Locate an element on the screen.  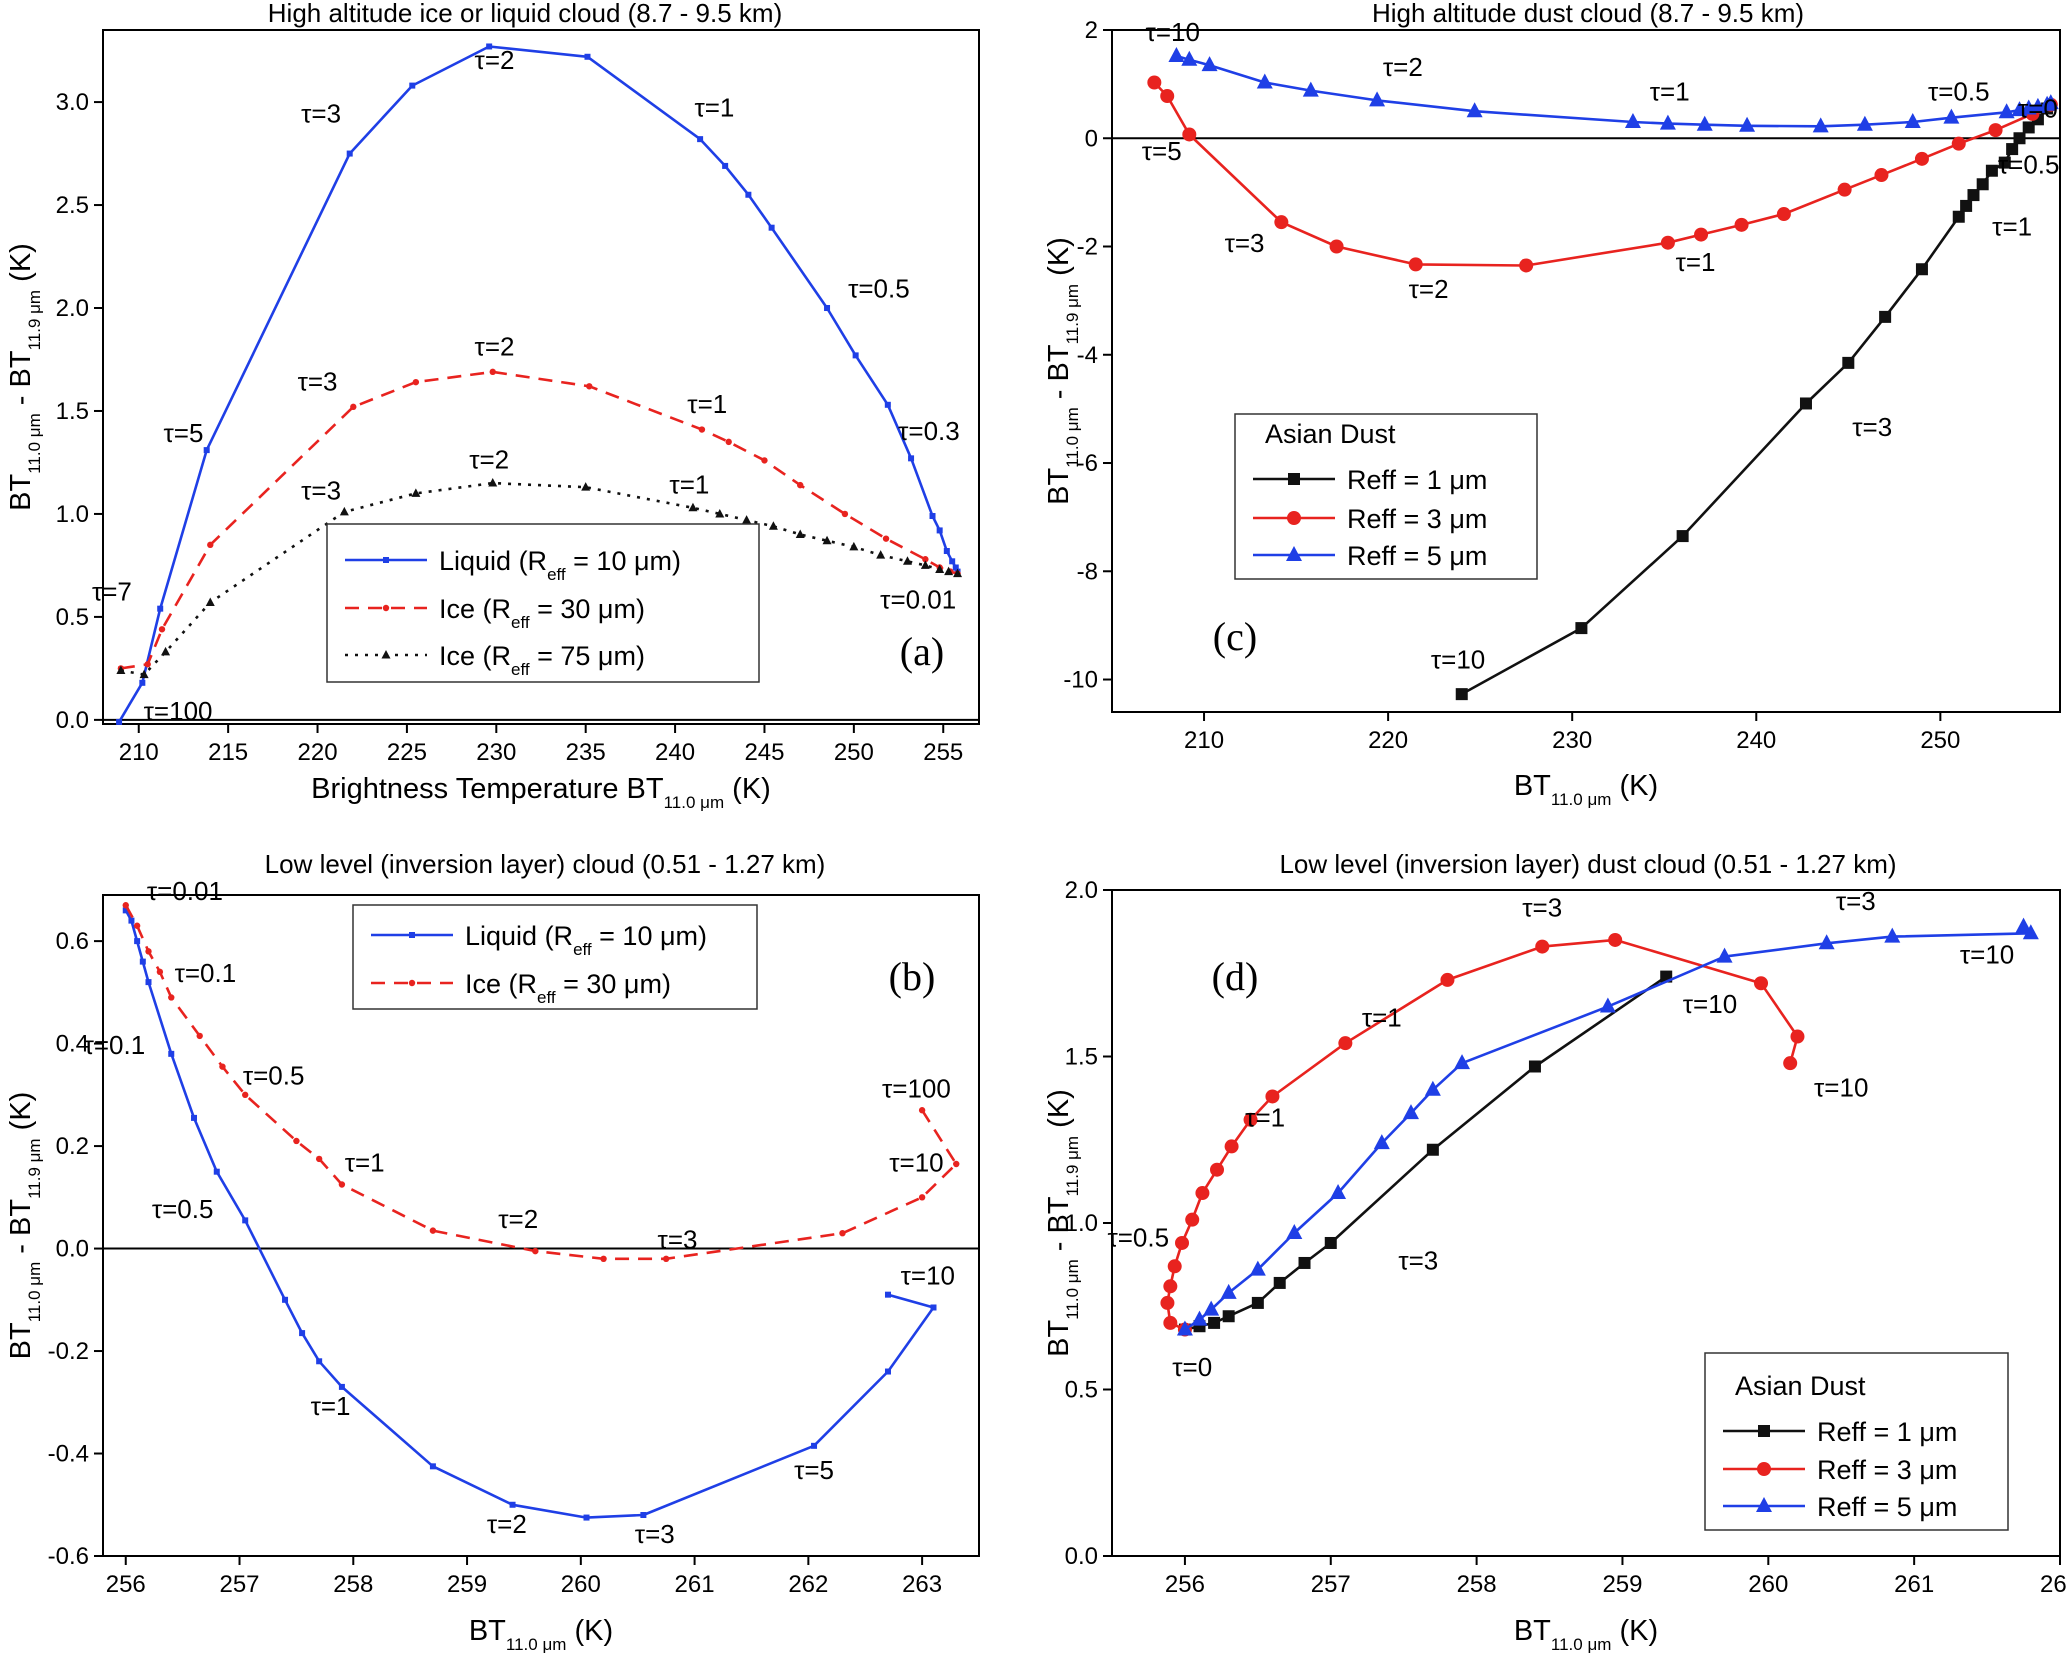
panel-label: (d) is located at coordinates (1235, 976).